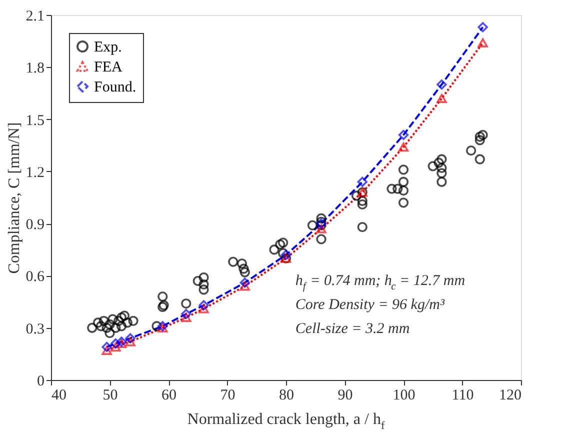  I want to click on y-tick-label: 1.8, so click(35, 68).